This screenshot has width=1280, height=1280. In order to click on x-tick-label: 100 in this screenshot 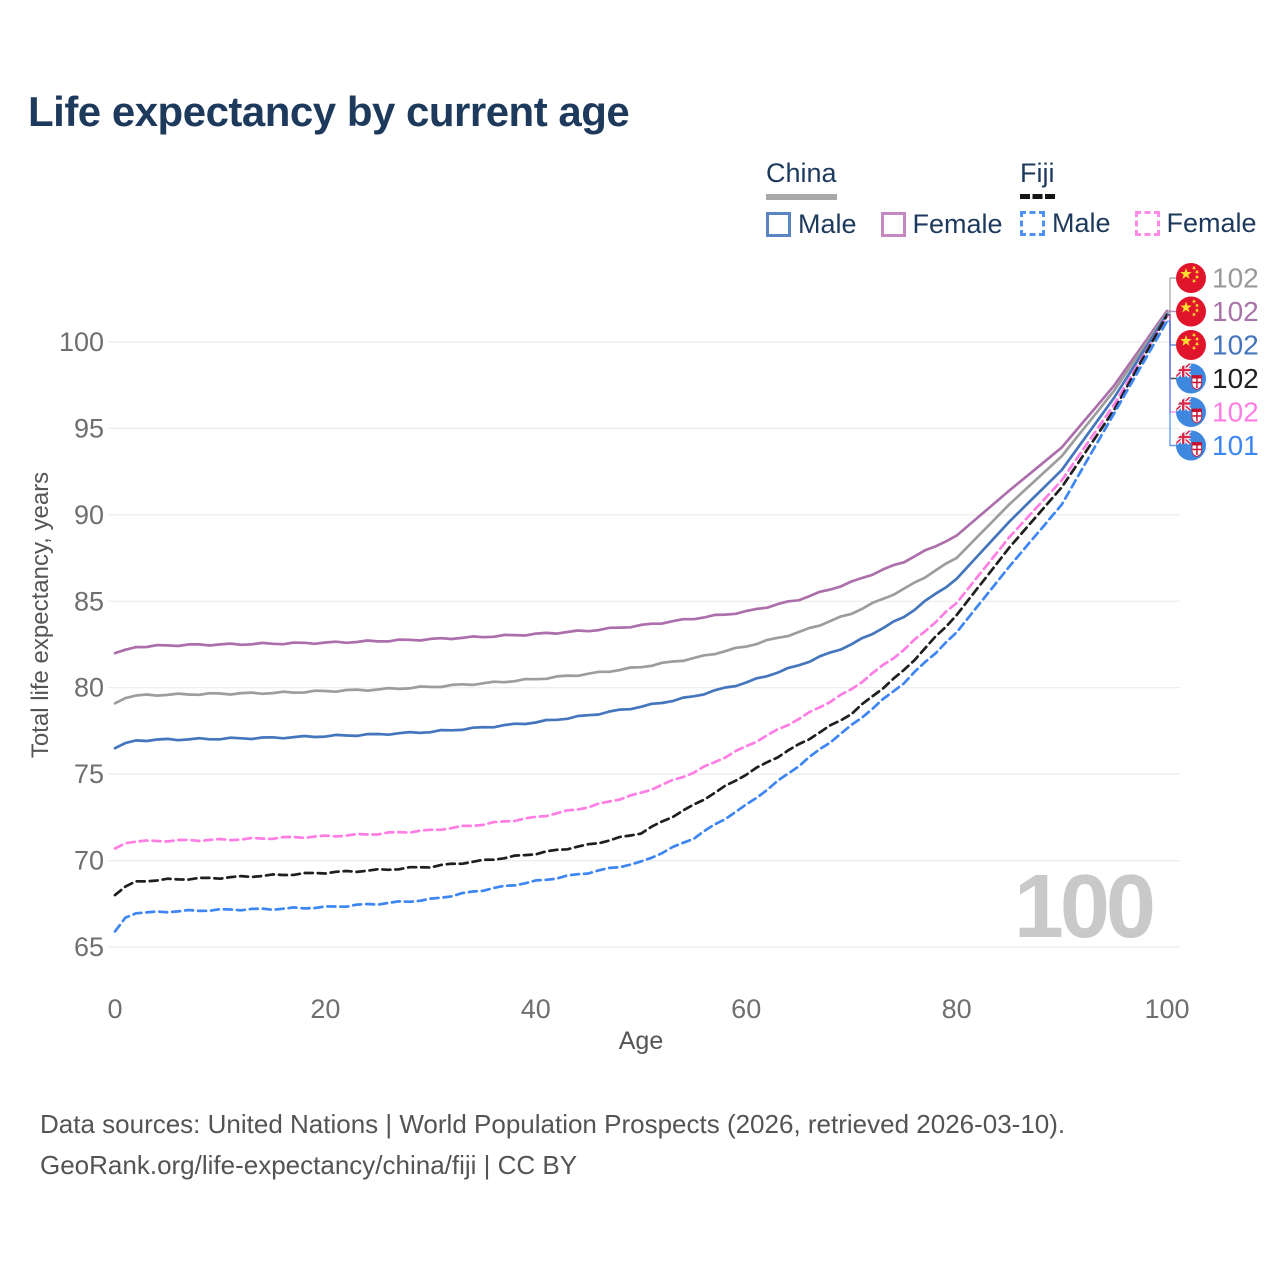, I will do `click(1166, 1009)`.